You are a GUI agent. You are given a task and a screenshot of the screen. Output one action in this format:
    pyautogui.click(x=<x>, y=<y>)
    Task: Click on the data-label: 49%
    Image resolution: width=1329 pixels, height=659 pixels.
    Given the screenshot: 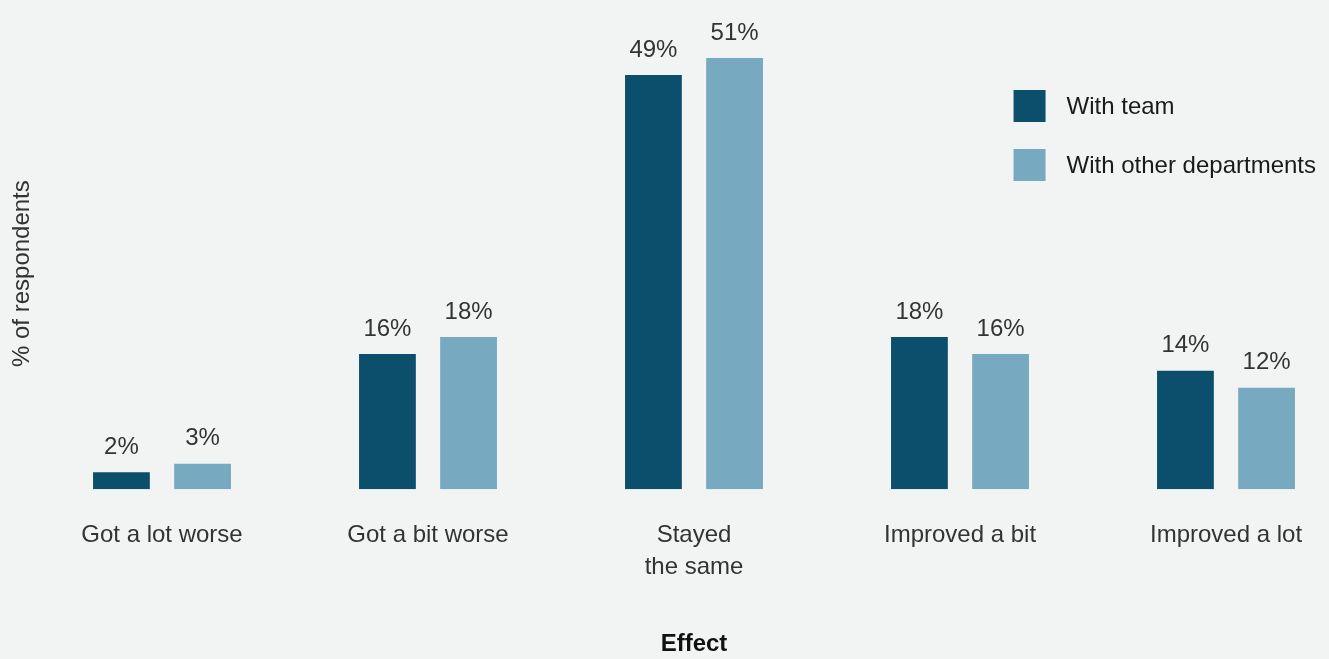 What is the action you would take?
    pyautogui.click(x=653, y=48)
    